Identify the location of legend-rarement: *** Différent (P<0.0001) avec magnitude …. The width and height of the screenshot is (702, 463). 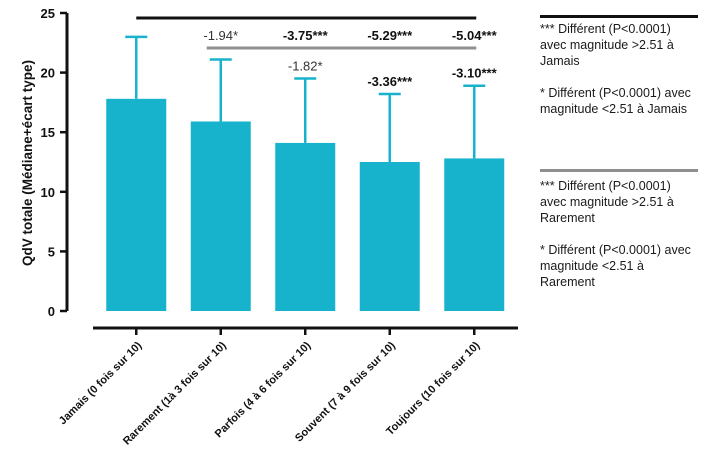
(620, 234).